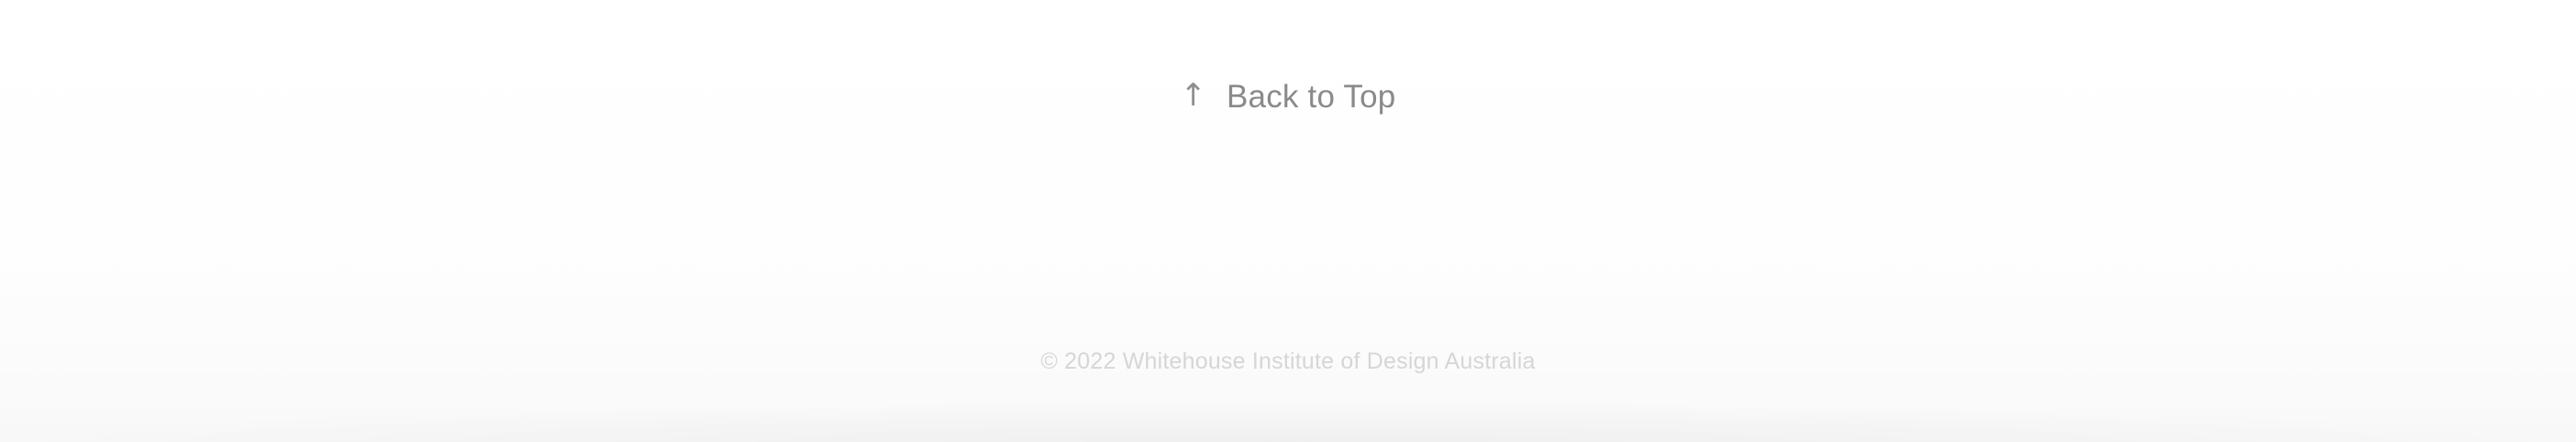 This screenshot has height=442, width=2576. What do you see at coordinates (1193, 95) in the screenshot?
I see `arrow-up-icon: ↑` at bounding box center [1193, 95].